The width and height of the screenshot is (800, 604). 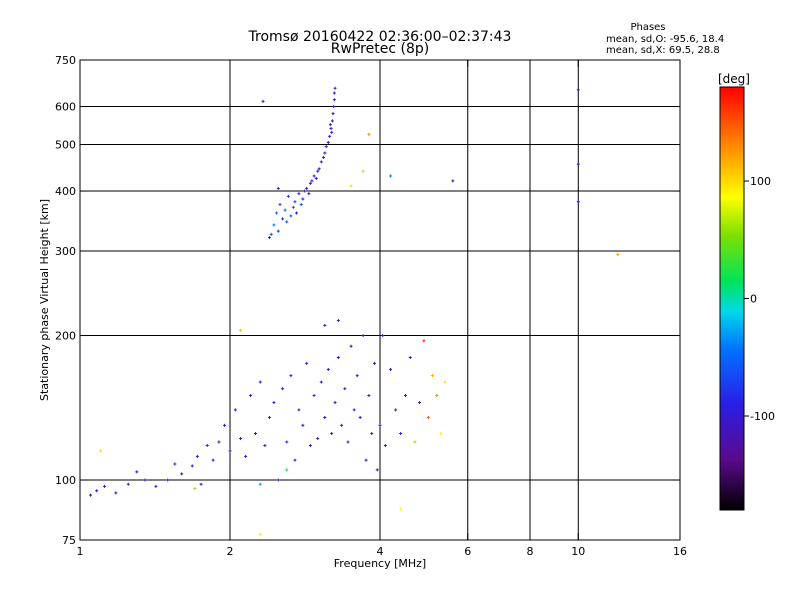 I want to click on y-tick-label: 100, so click(x=65, y=480).